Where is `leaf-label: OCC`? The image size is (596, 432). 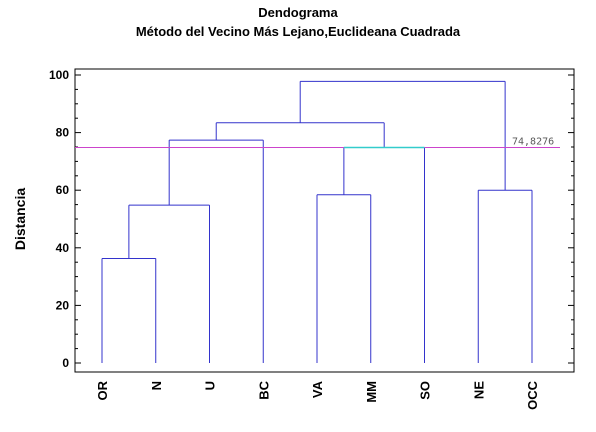 leaf-label: OCC is located at coordinates (532, 395).